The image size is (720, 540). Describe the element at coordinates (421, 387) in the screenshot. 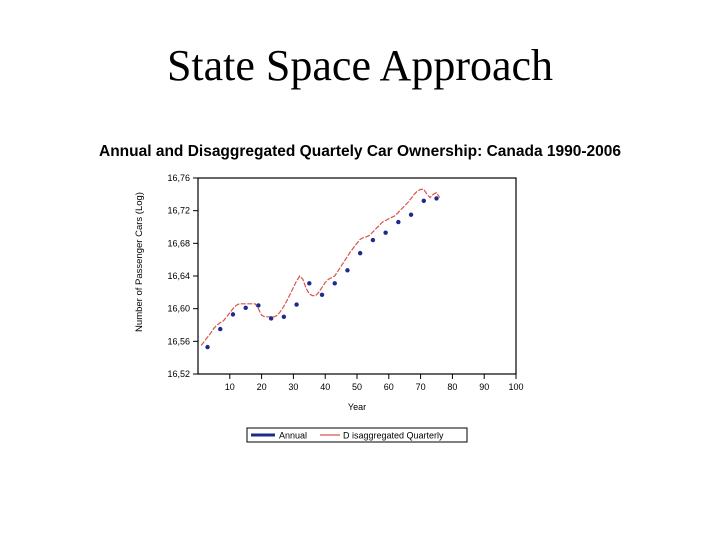

I see `x-tick-label: 70` at that location.